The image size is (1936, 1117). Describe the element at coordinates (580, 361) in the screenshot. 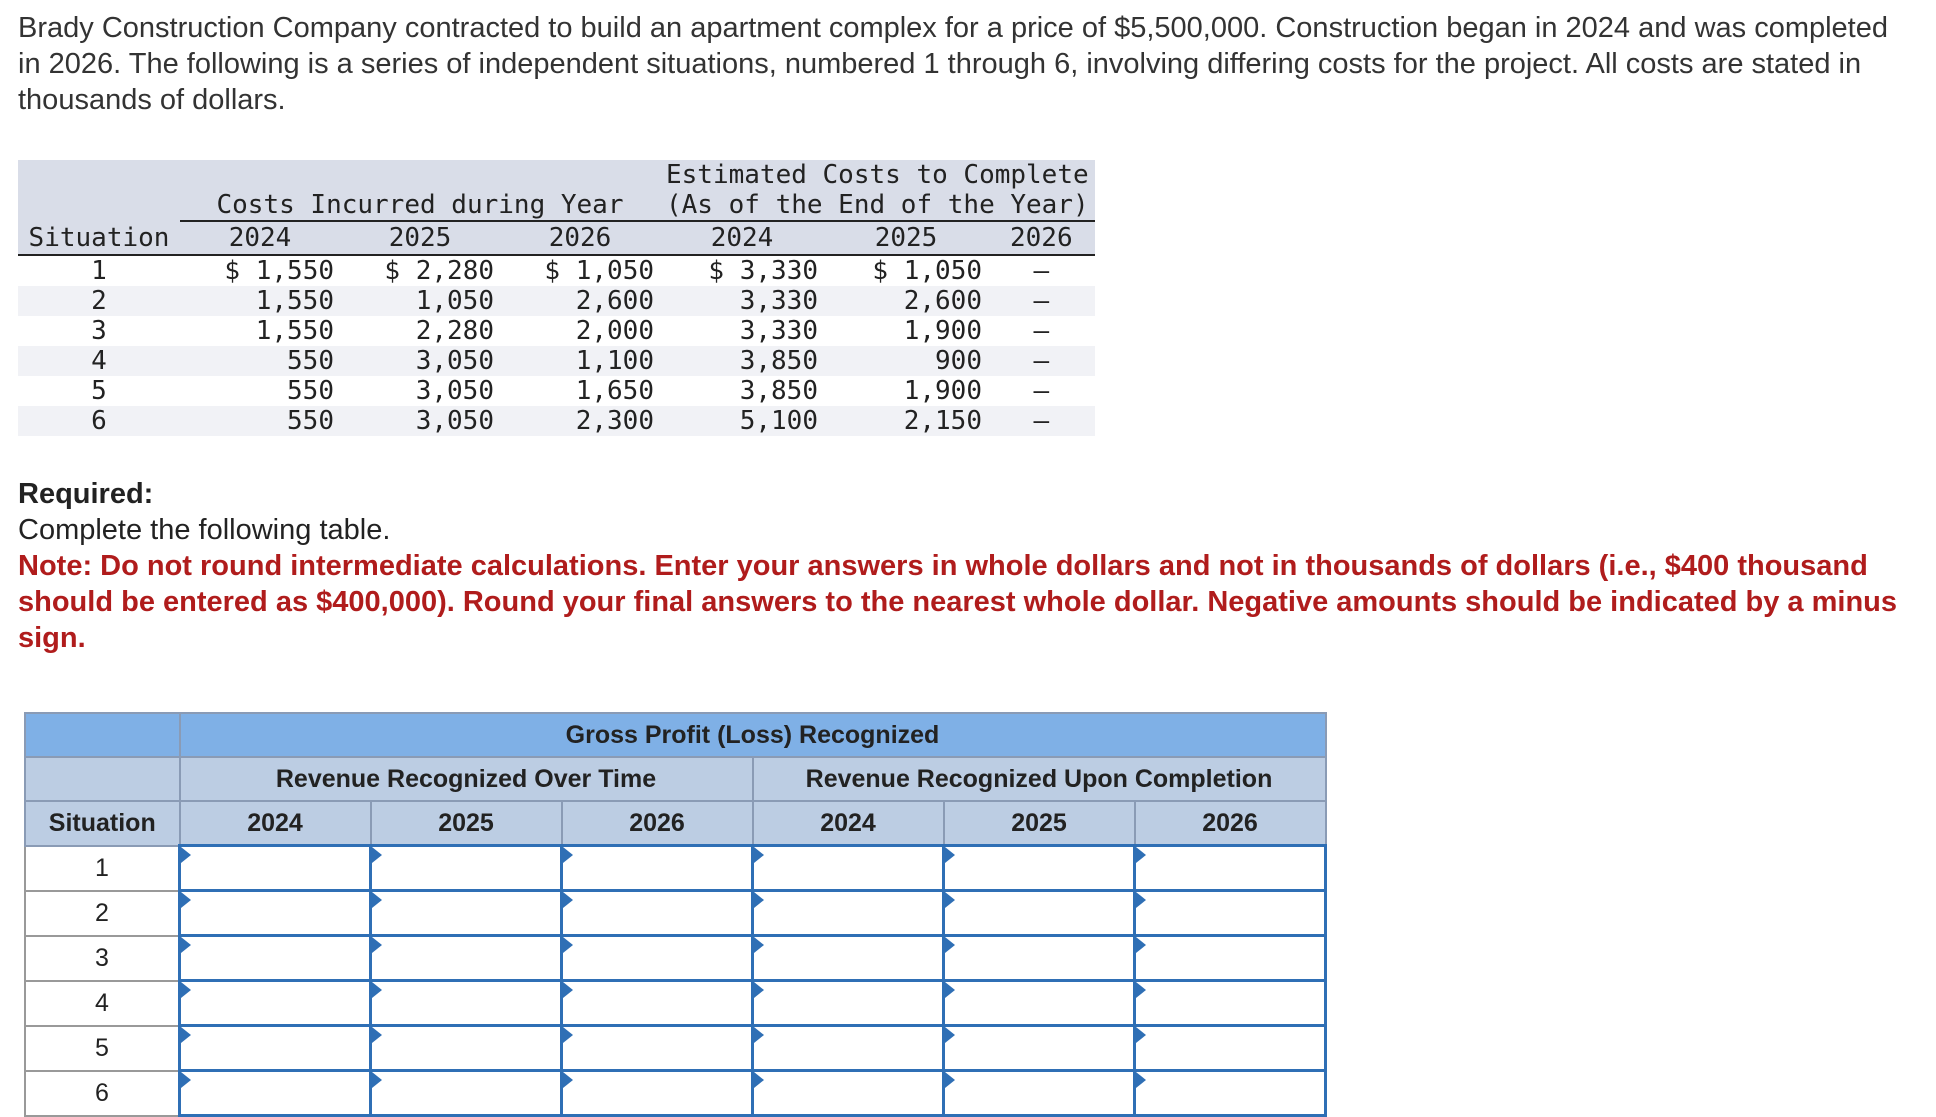

I see `cost-incurred-cell: 1,100` at that location.